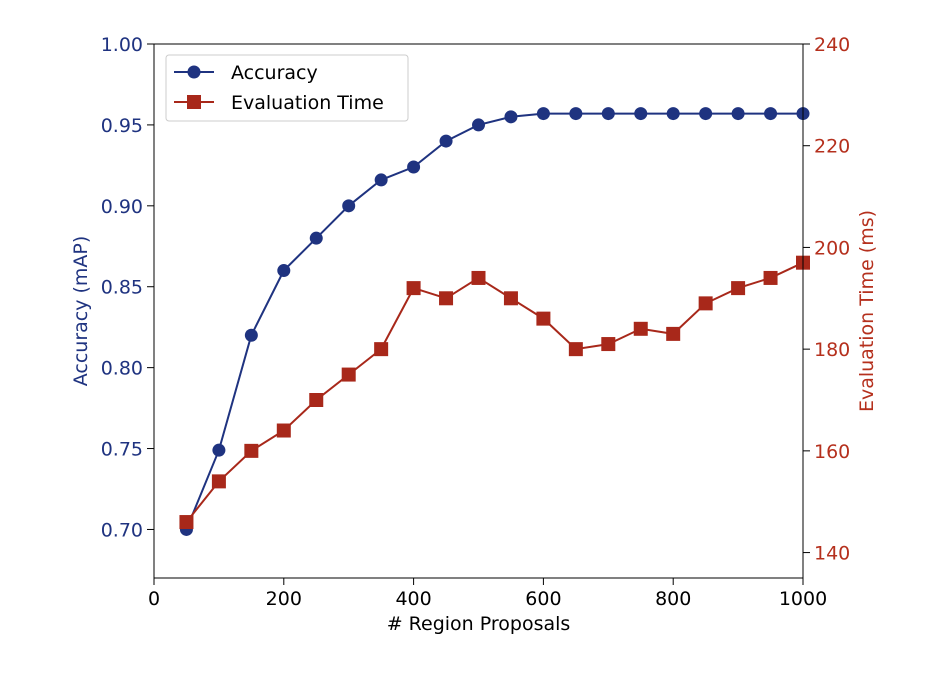  Describe the element at coordinates (803, 599) in the screenshot. I see `x-tick-label: 1000` at that location.